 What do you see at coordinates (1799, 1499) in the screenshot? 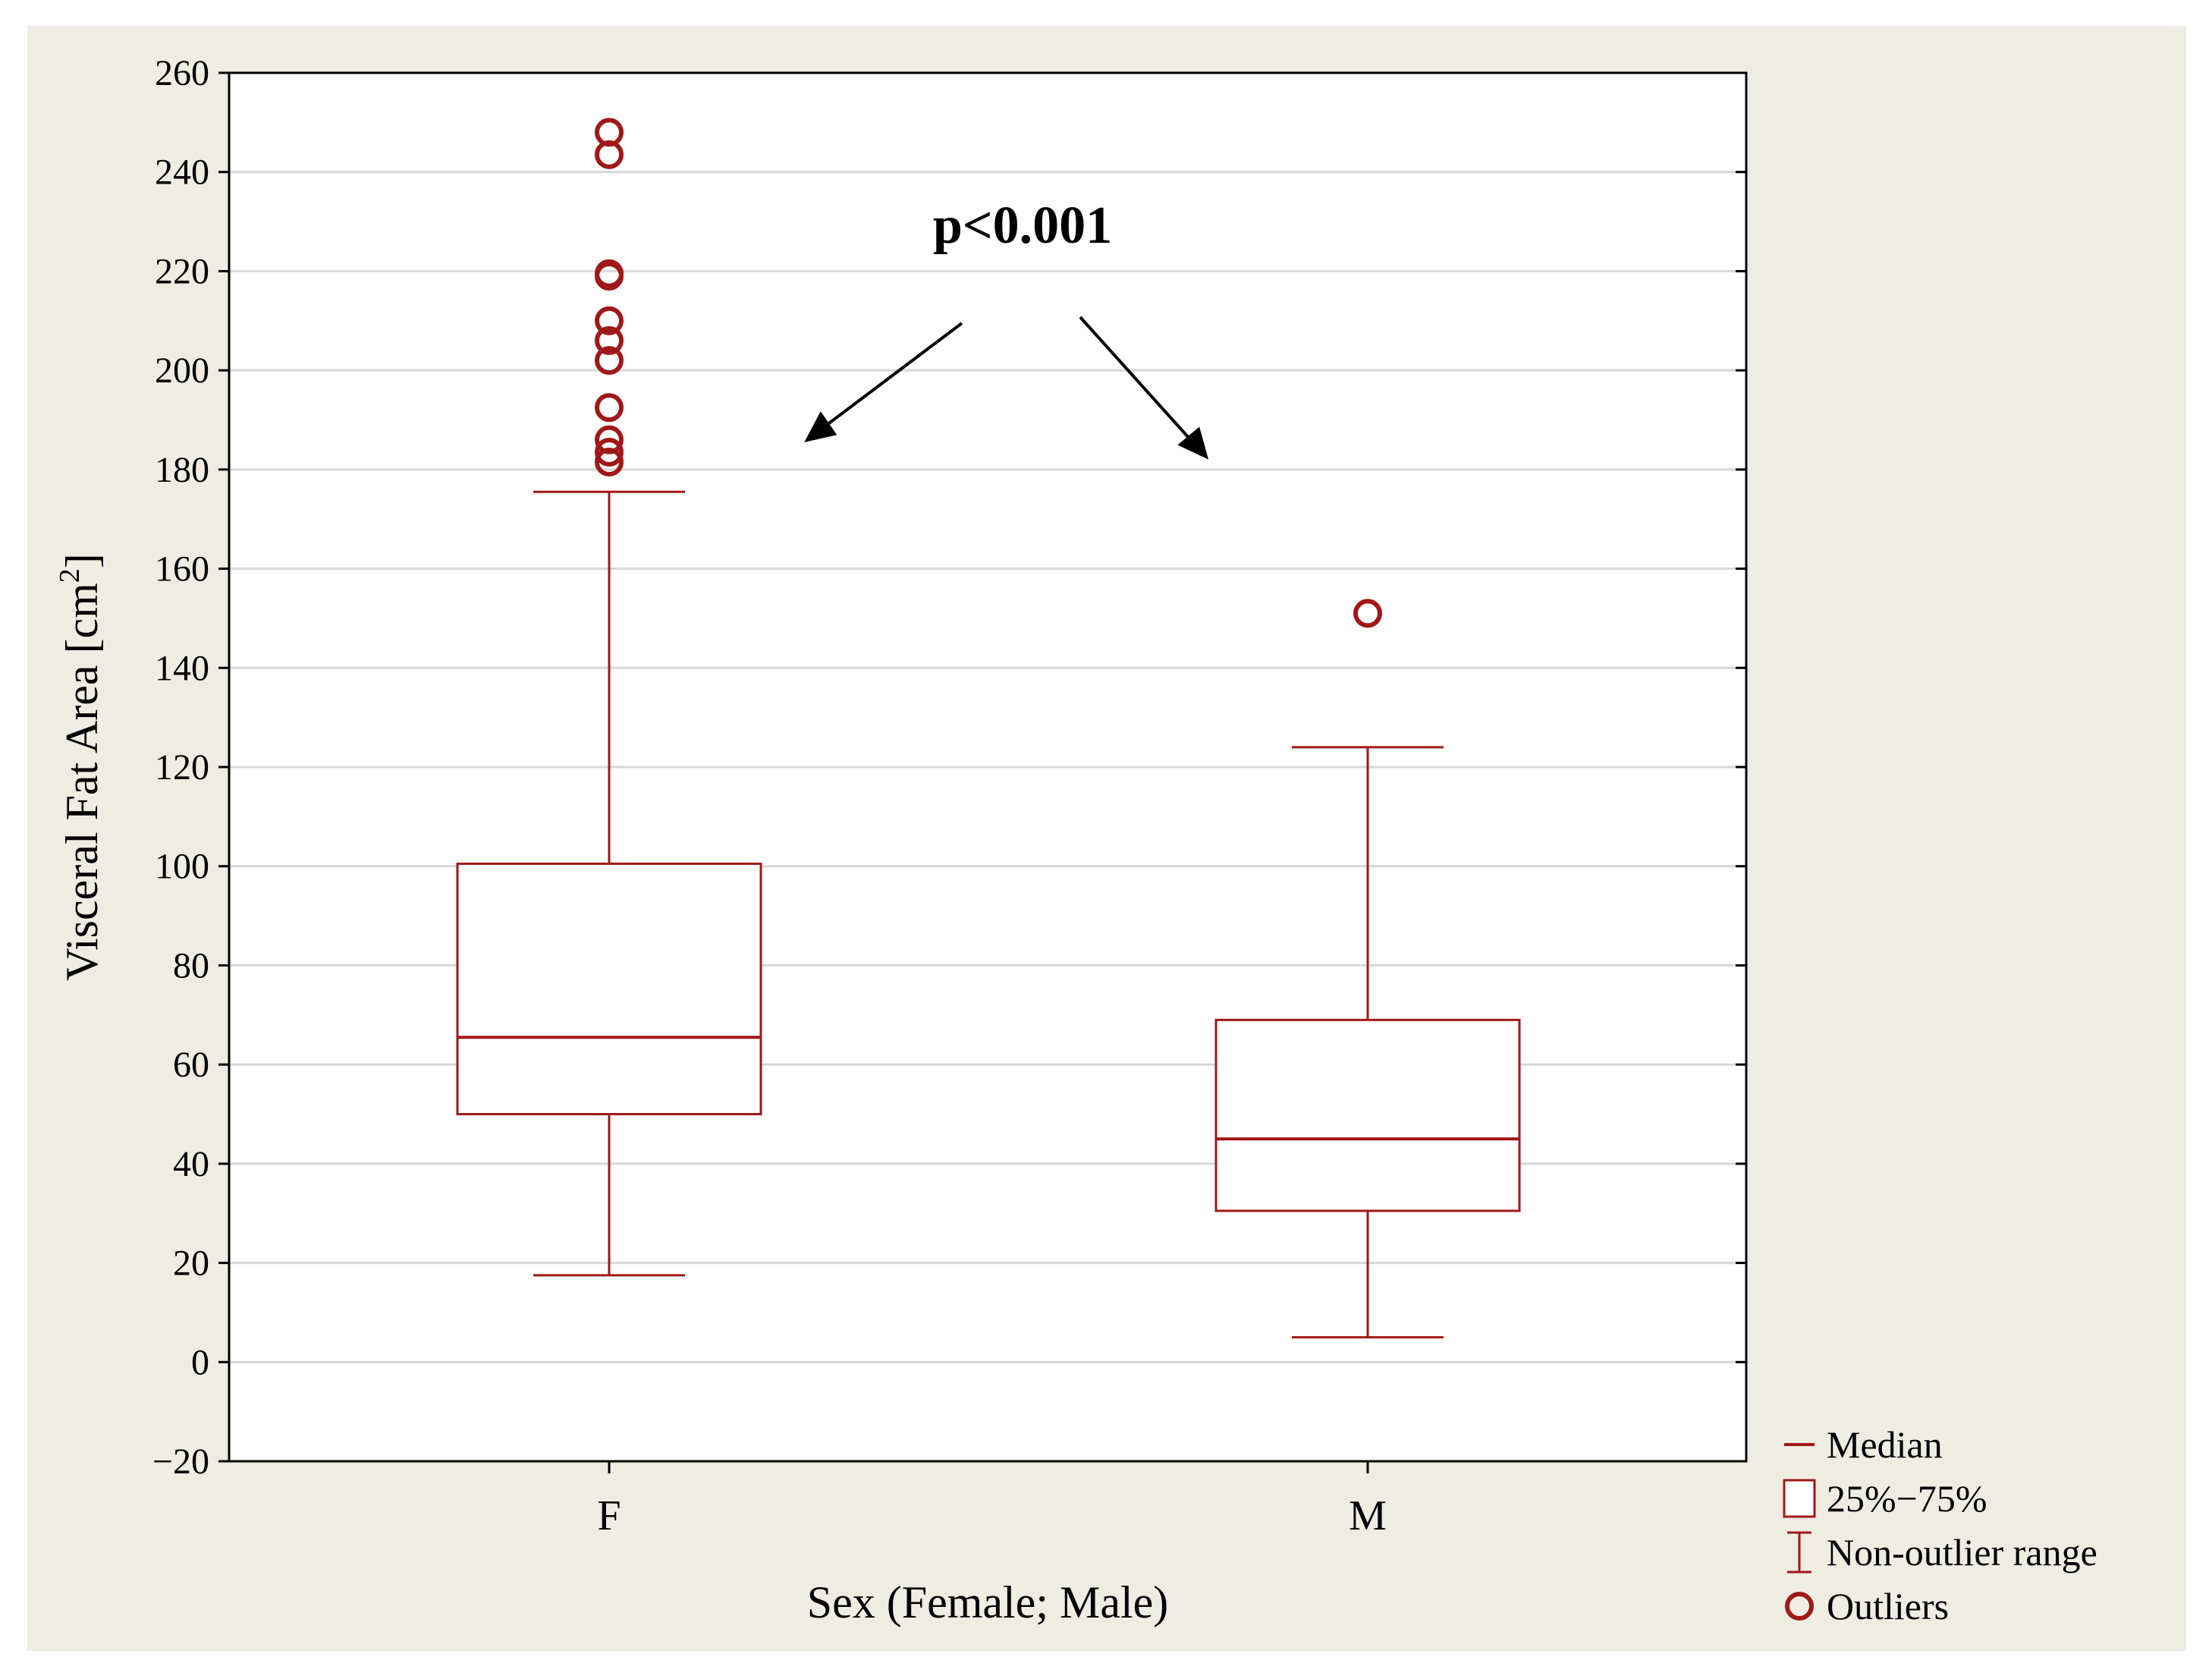
I see `legend-box-symbol` at bounding box center [1799, 1499].